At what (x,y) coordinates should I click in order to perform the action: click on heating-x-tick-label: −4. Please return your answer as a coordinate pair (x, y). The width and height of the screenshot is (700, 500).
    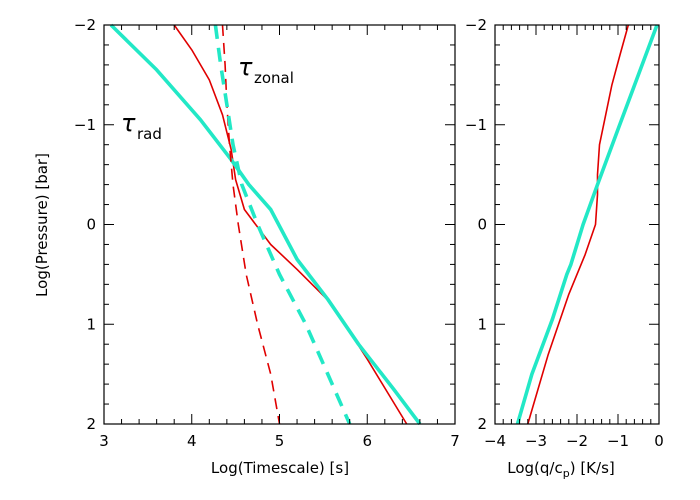
    Looking at the image, I should click on (495, 441).